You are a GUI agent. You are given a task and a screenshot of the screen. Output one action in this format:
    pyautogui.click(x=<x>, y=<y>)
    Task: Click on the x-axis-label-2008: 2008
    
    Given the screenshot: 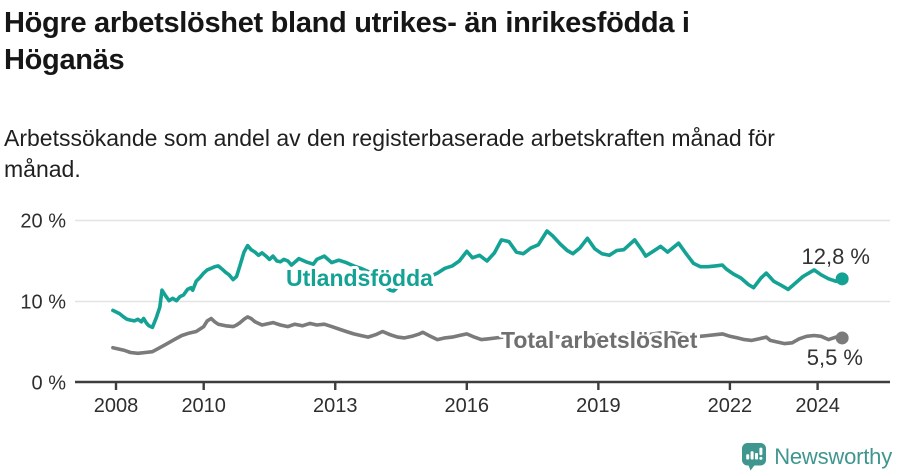 What is the action you would take?
    pyautogui.click(x=116, y=406)
    